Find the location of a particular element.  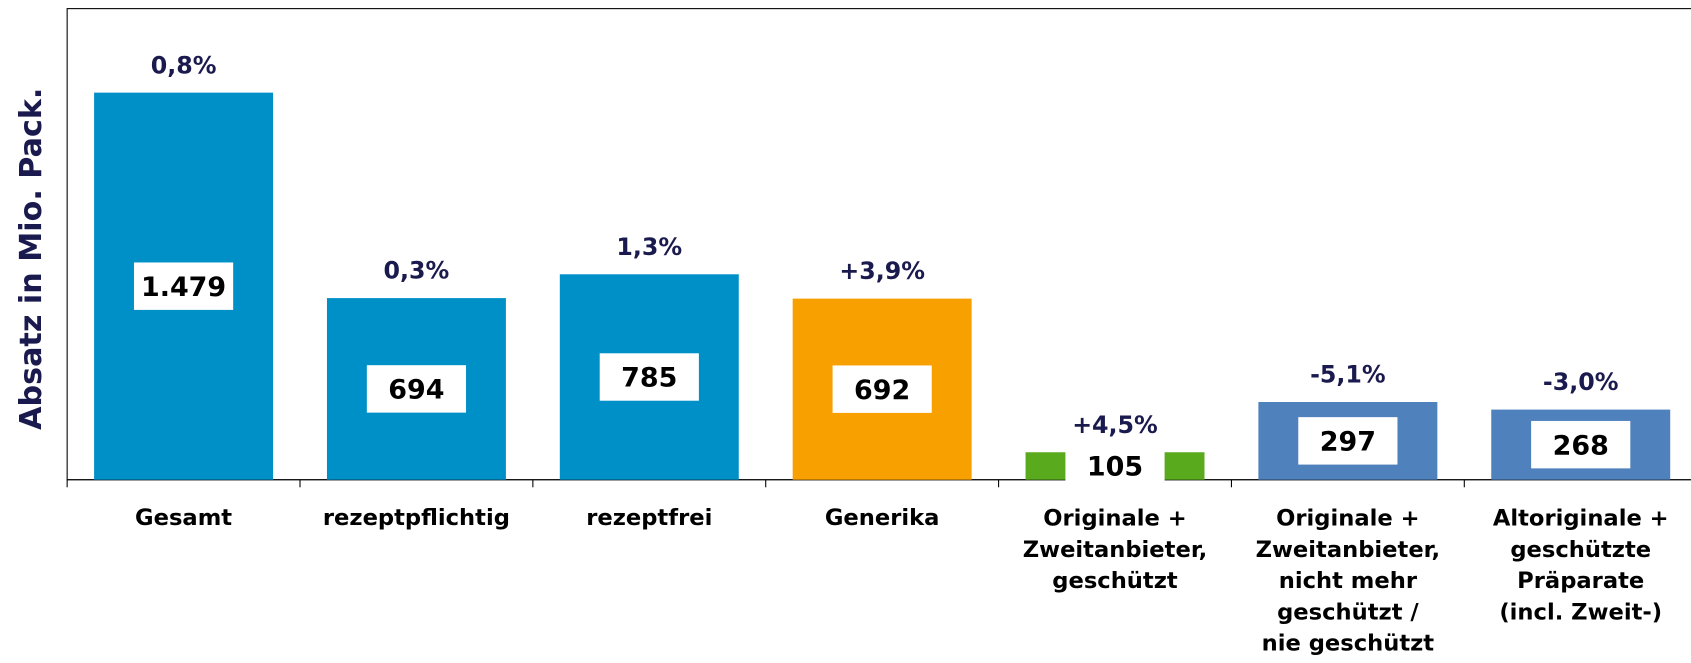

value-label: 268 is located at coordinates (1581, 445).